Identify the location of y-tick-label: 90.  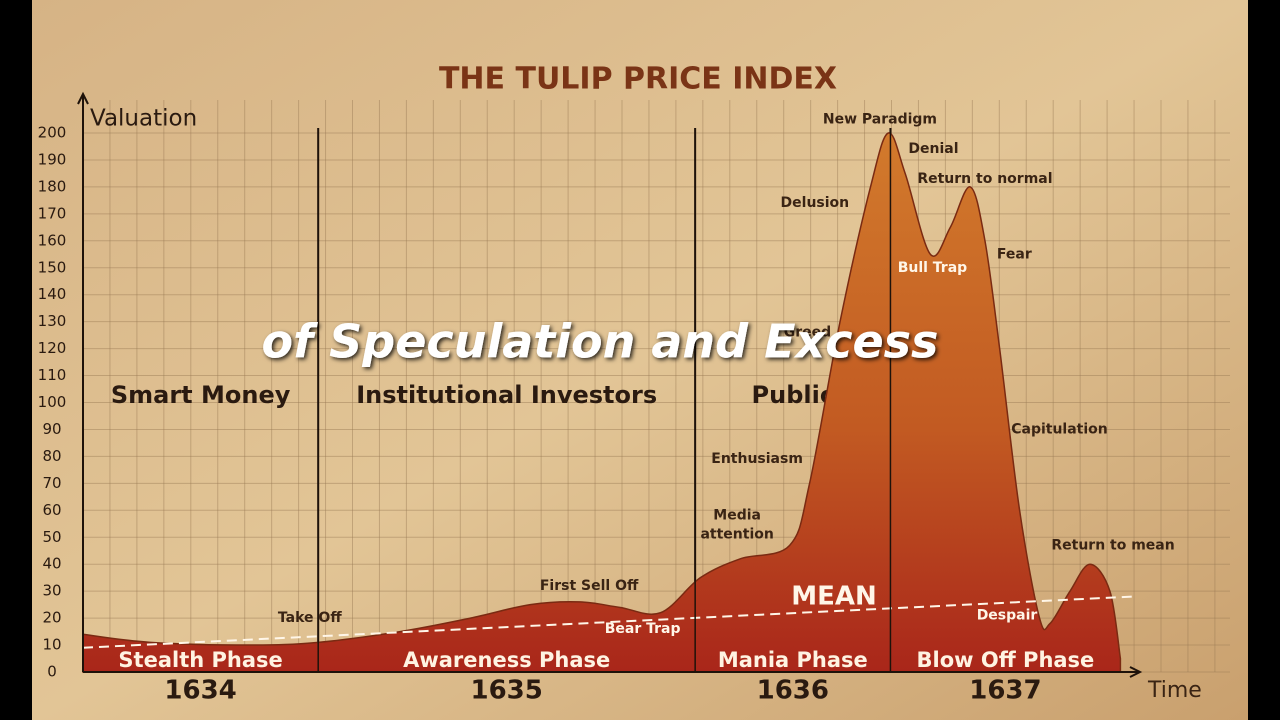
(51, 429).